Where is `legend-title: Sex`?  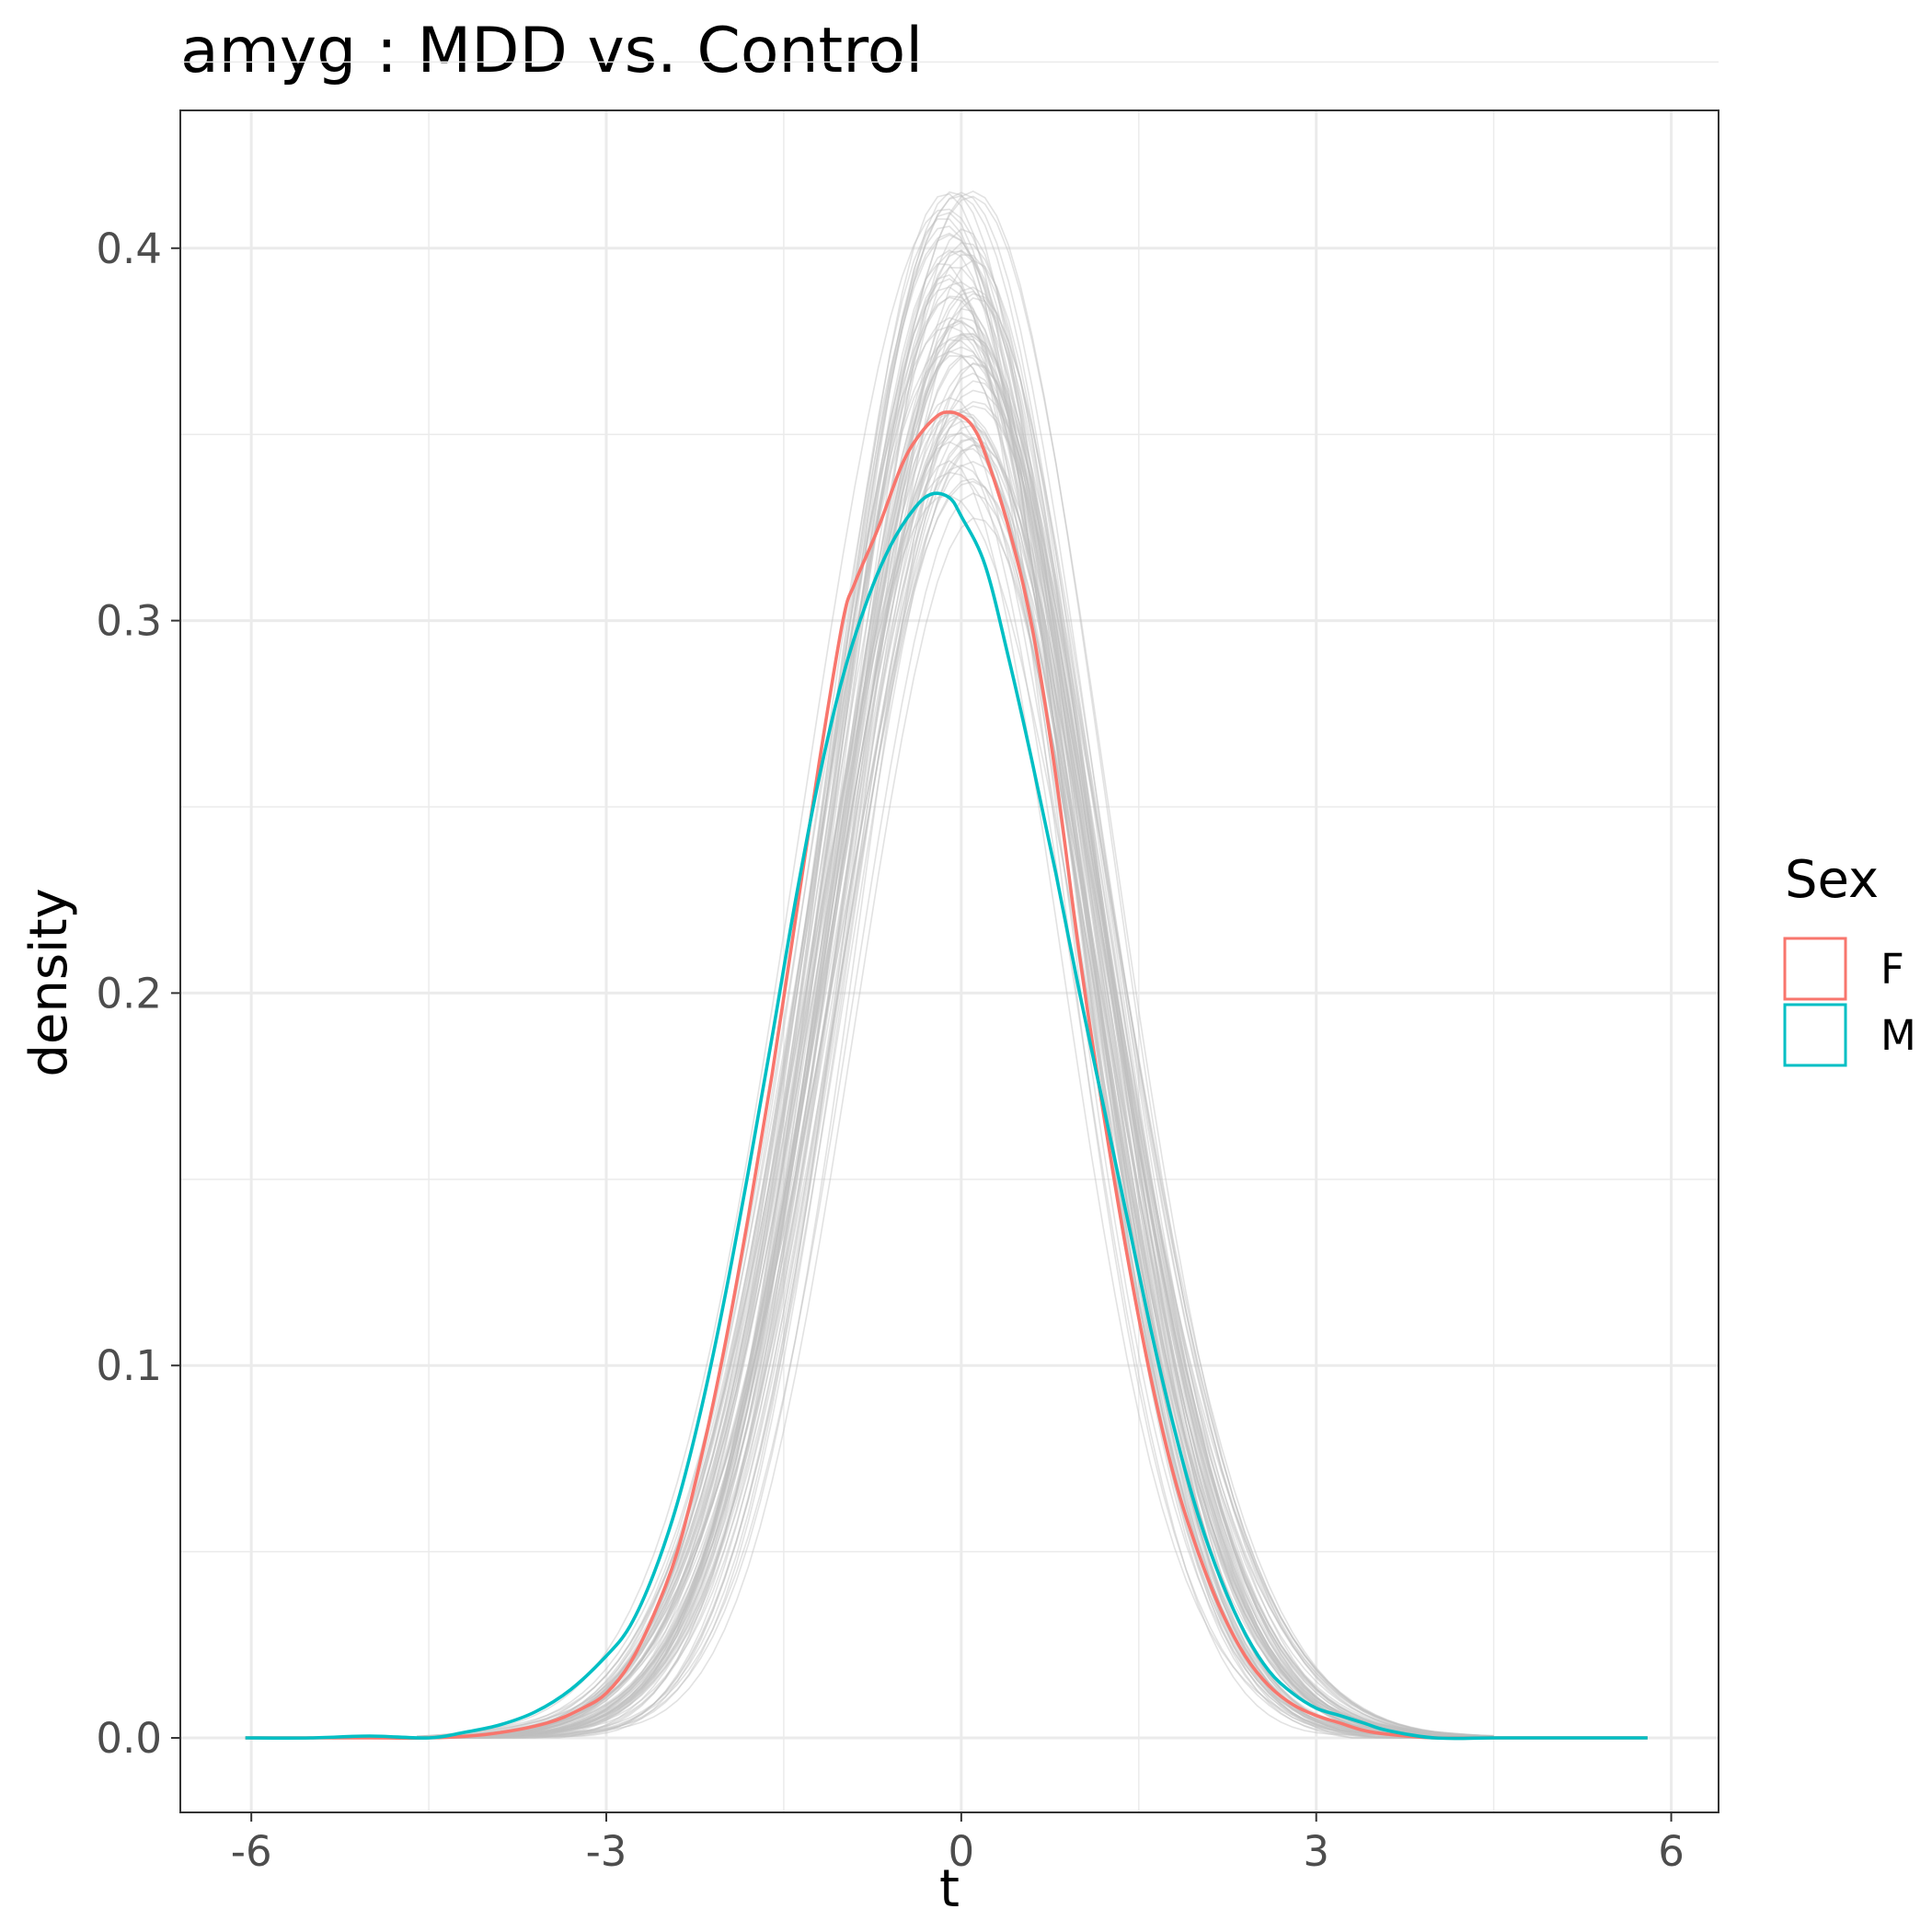 legend-title: Sex is located at coordinates (1832, 880).